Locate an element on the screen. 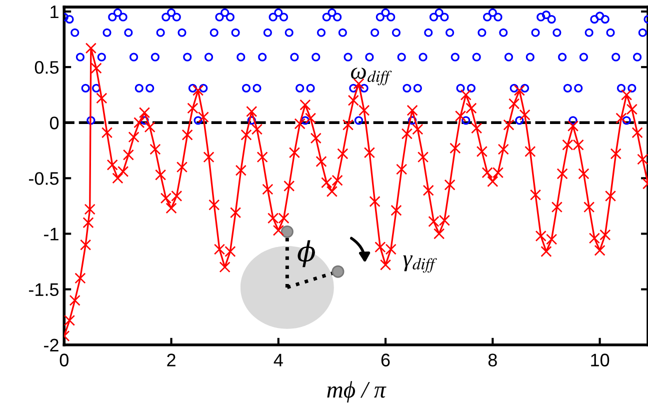 This screenshot has width=648, height=416. y-tick-label: 1 is located at coordinates (54, 12).